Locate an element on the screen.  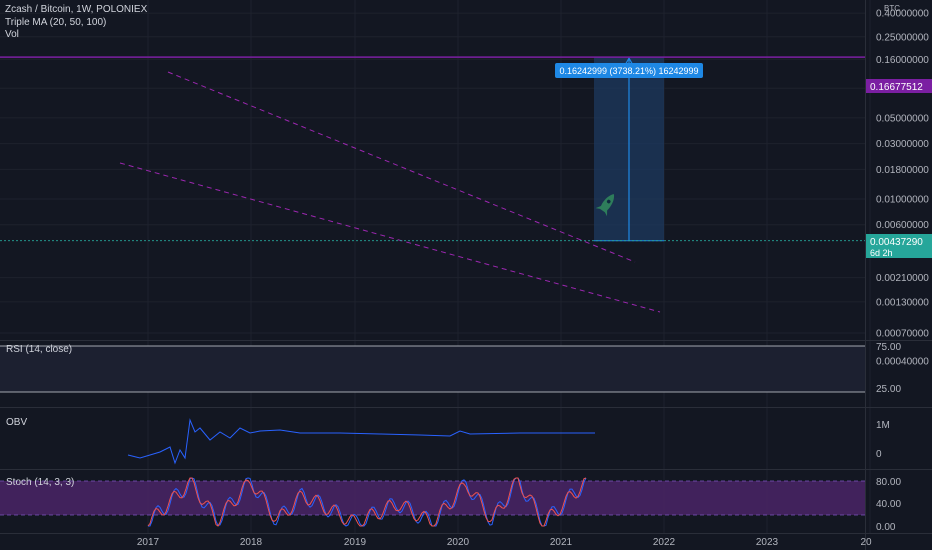
projection-measure is located at coordinates (629, 149).